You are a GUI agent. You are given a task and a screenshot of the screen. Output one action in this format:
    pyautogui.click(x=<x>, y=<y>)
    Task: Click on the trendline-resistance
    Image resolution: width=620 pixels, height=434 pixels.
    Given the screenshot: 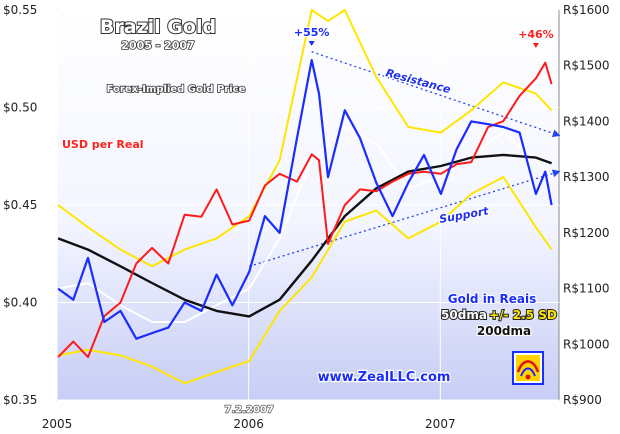 What is the action you would take?
    pyautogui.click(x=436, y=94)
    